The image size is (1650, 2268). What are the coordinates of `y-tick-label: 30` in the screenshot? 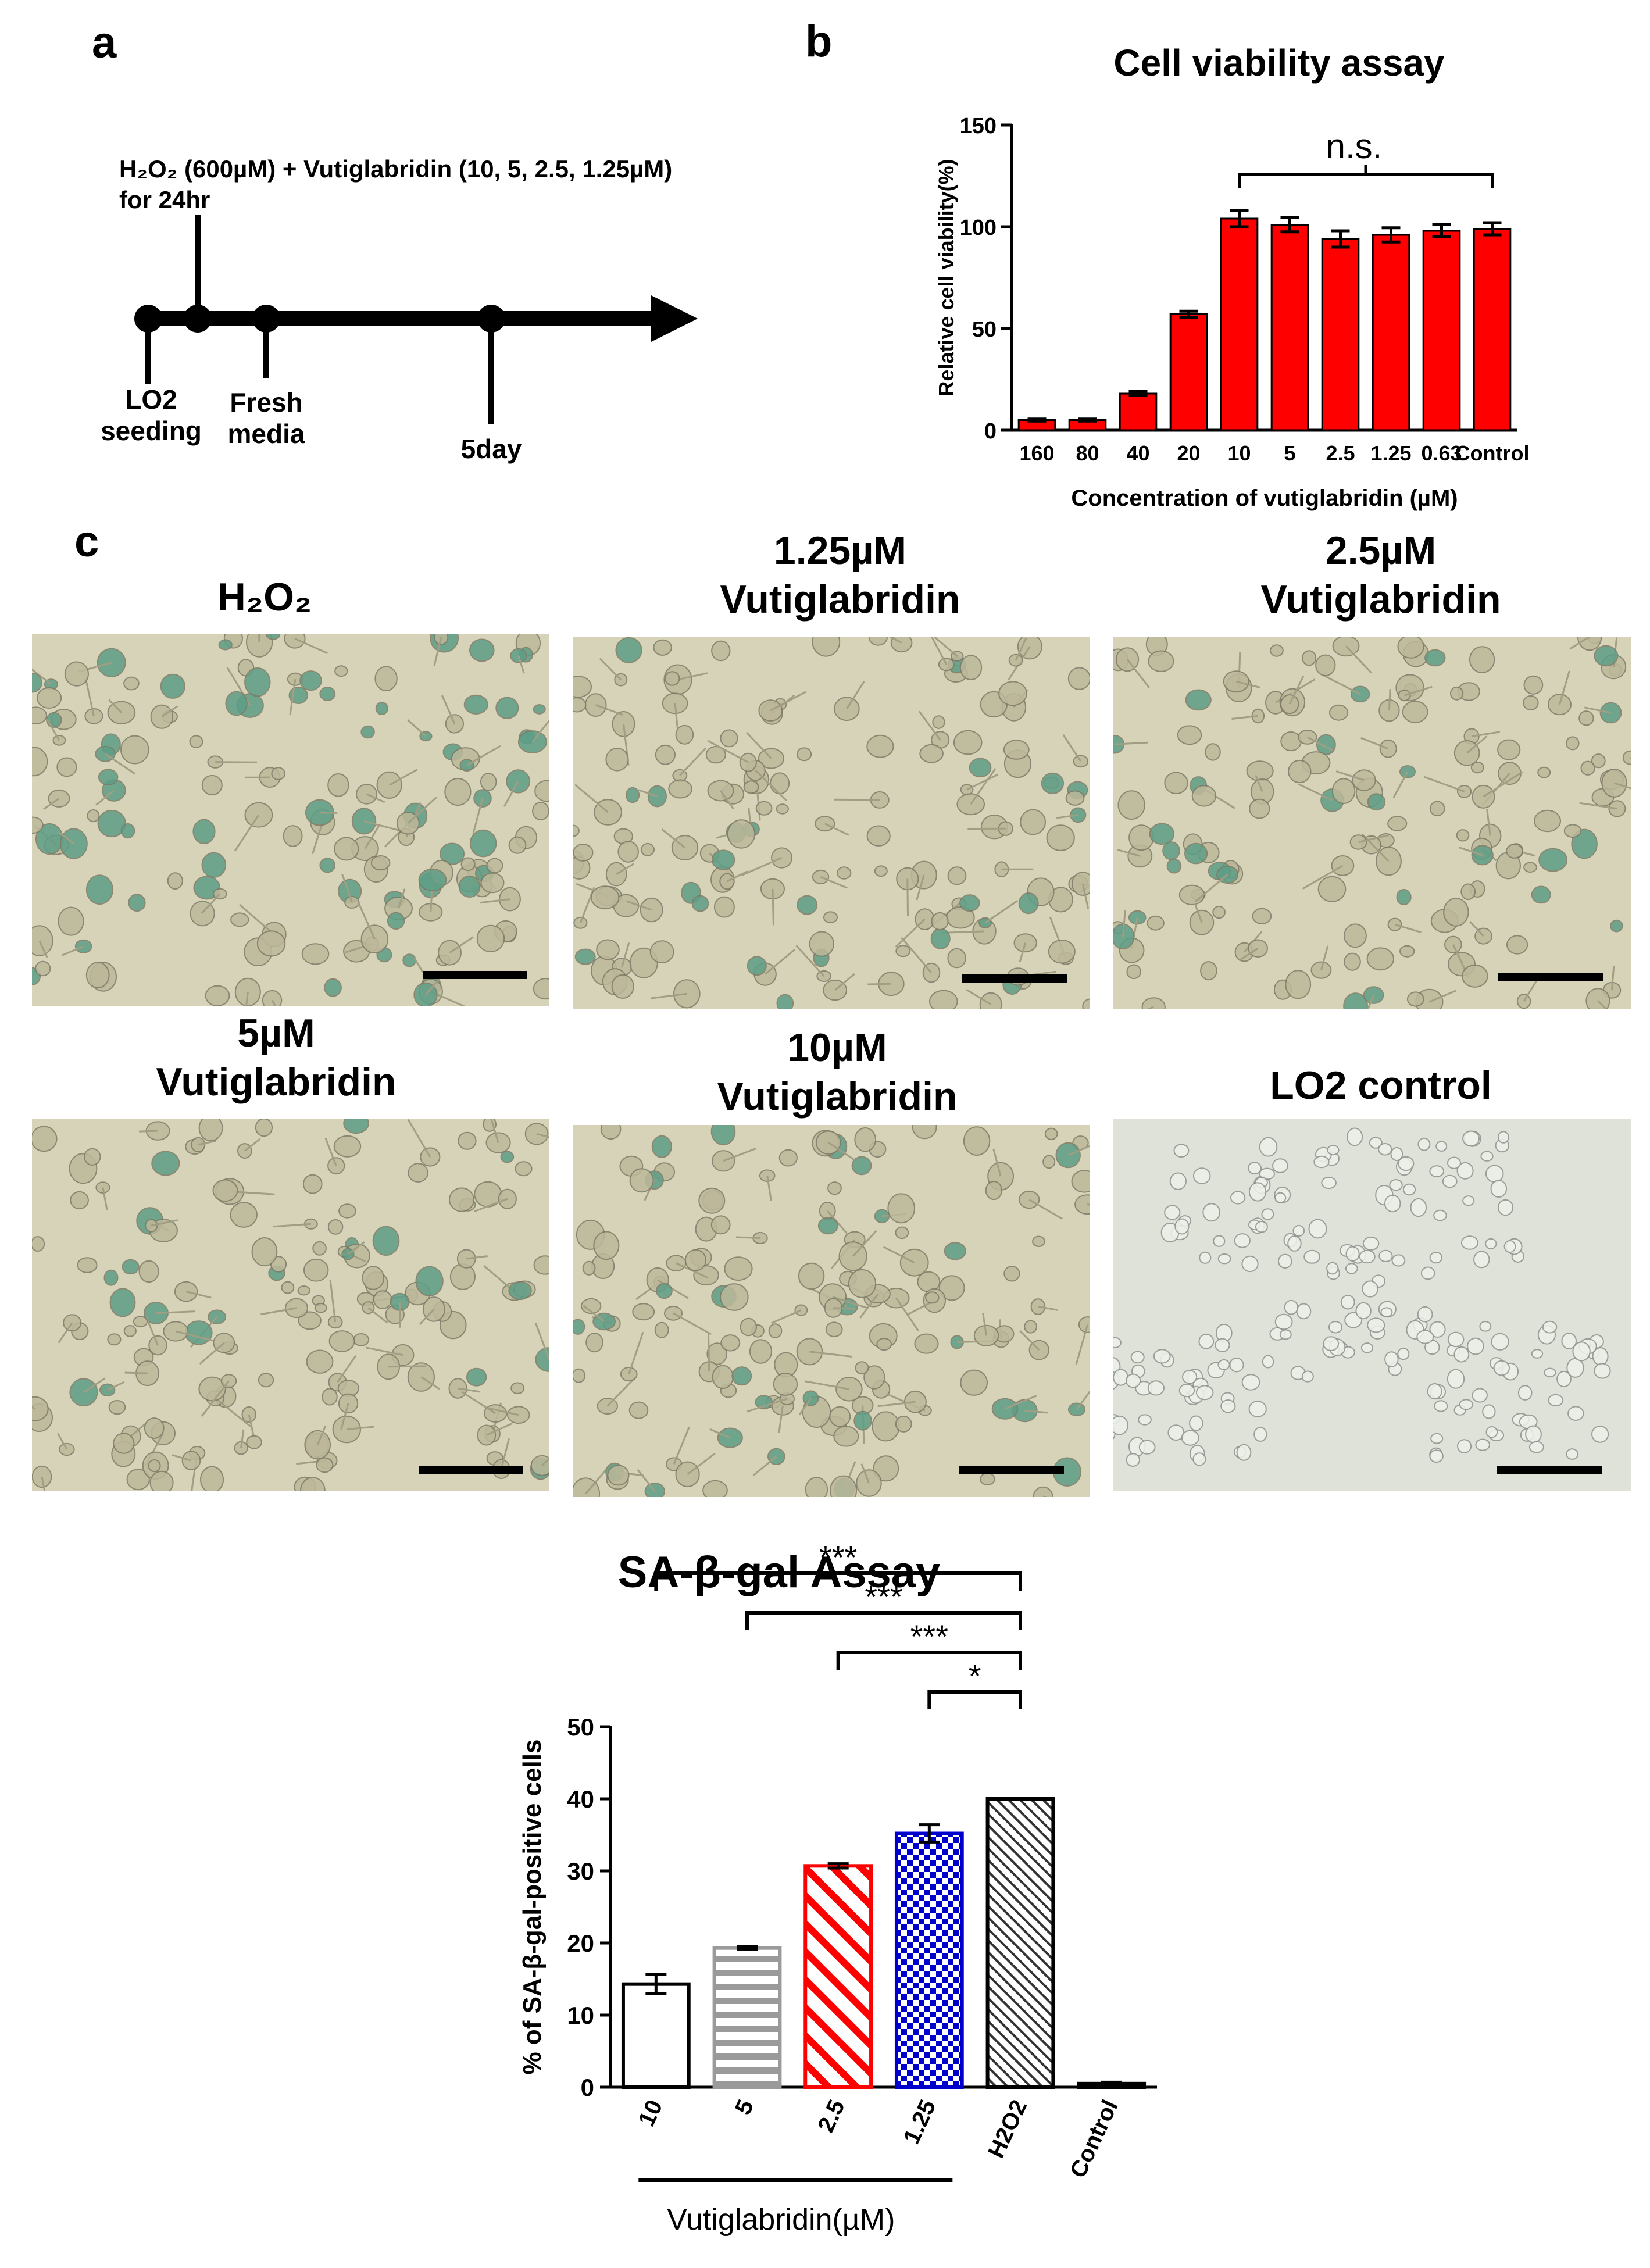 It's located at (580, 1872).